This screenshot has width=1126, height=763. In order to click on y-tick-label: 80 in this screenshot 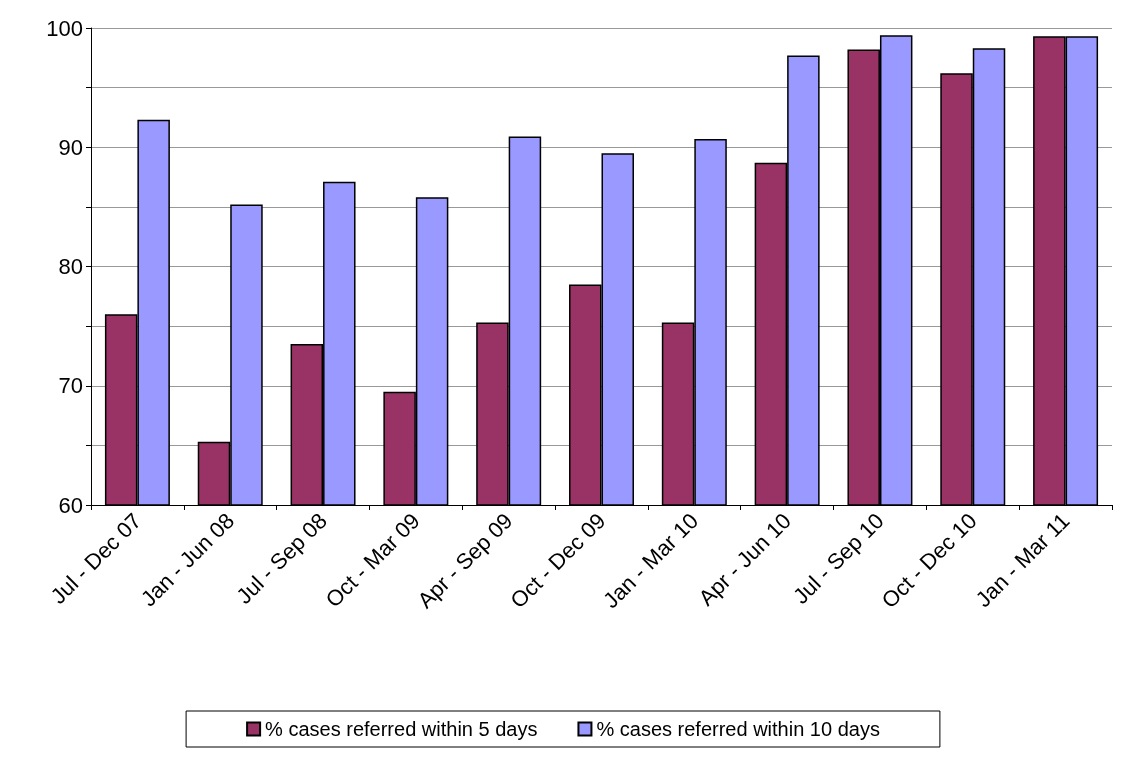, I will do `click(70, 266)`.